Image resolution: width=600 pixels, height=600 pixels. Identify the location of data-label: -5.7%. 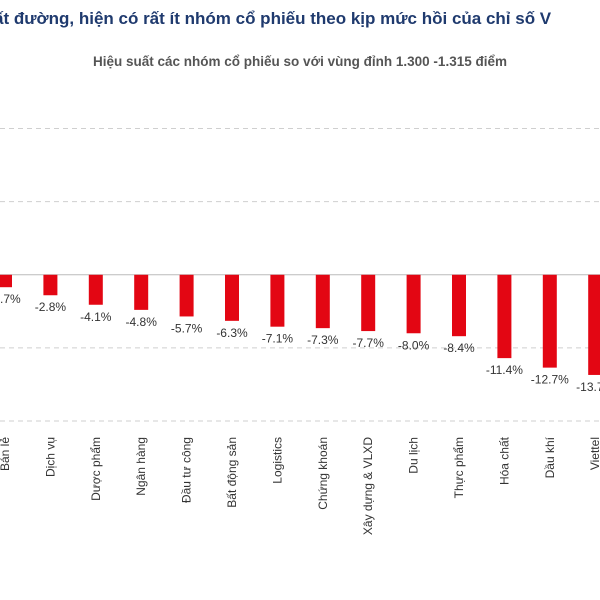
(187, 328).